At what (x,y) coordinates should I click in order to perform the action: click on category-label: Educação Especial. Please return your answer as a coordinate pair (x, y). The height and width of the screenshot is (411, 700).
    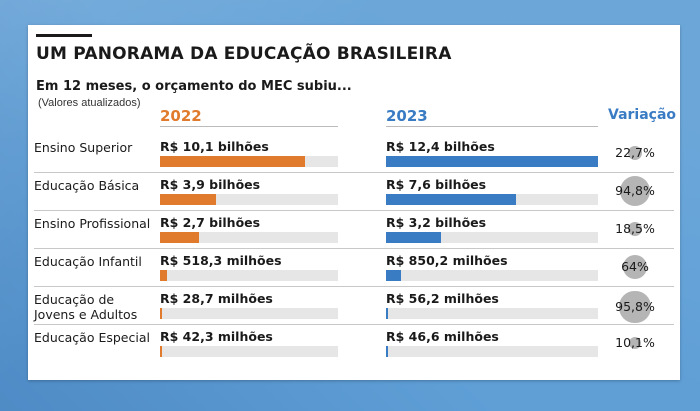
    Looking at the image, I should click on (92, 337).